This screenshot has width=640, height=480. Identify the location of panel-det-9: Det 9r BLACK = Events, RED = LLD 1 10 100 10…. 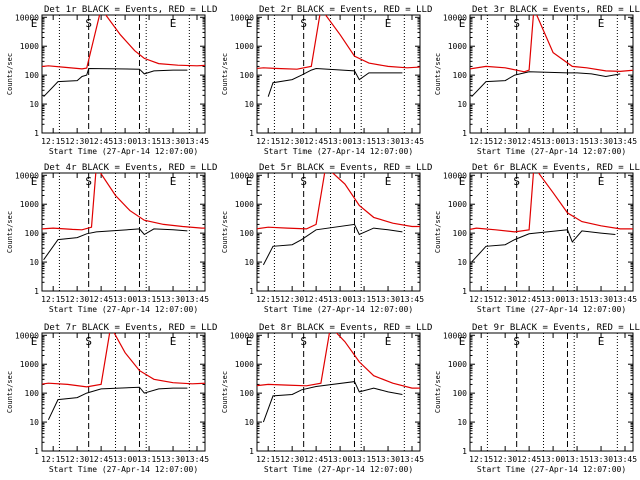
(537, 398).